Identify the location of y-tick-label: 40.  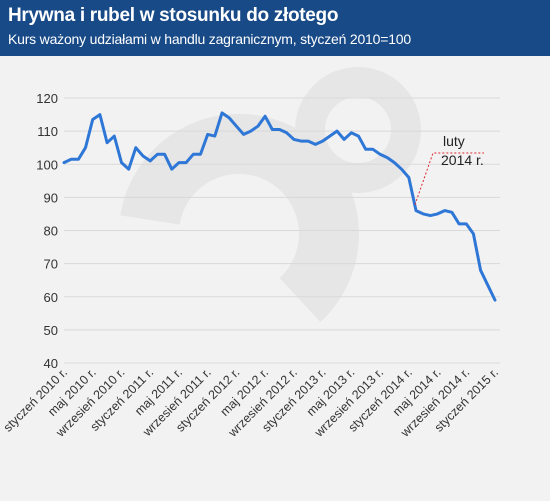
(51, 363).